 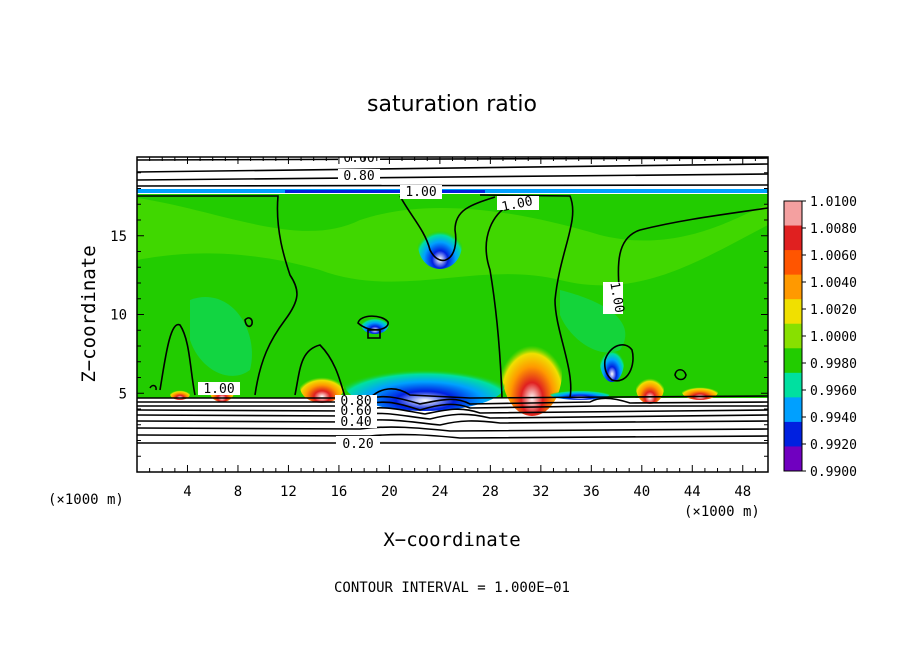 What do you see at coordinates (722, 512) in the screenshot?
I see `x-unit-label-right: (×1000 m)` at bounding box center [722, 512].